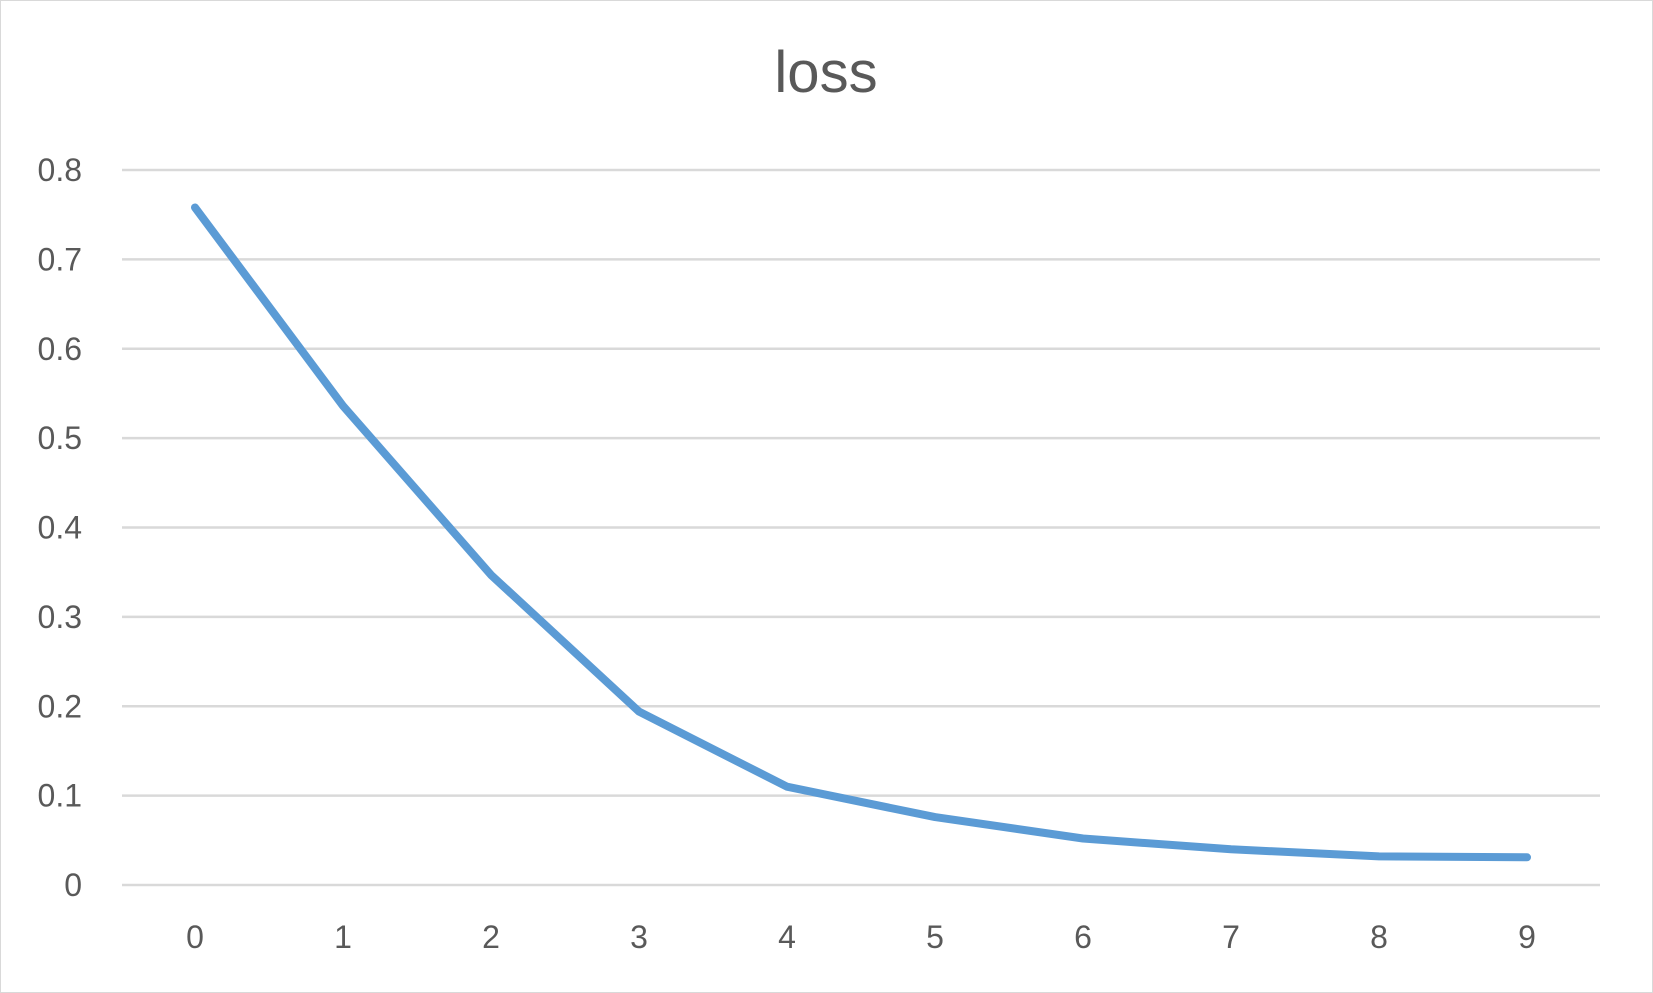  What do you see at coordinates (491, 937) in the screenshot?
I see `x-tick-label: 2` at bounding box center [491, 937].